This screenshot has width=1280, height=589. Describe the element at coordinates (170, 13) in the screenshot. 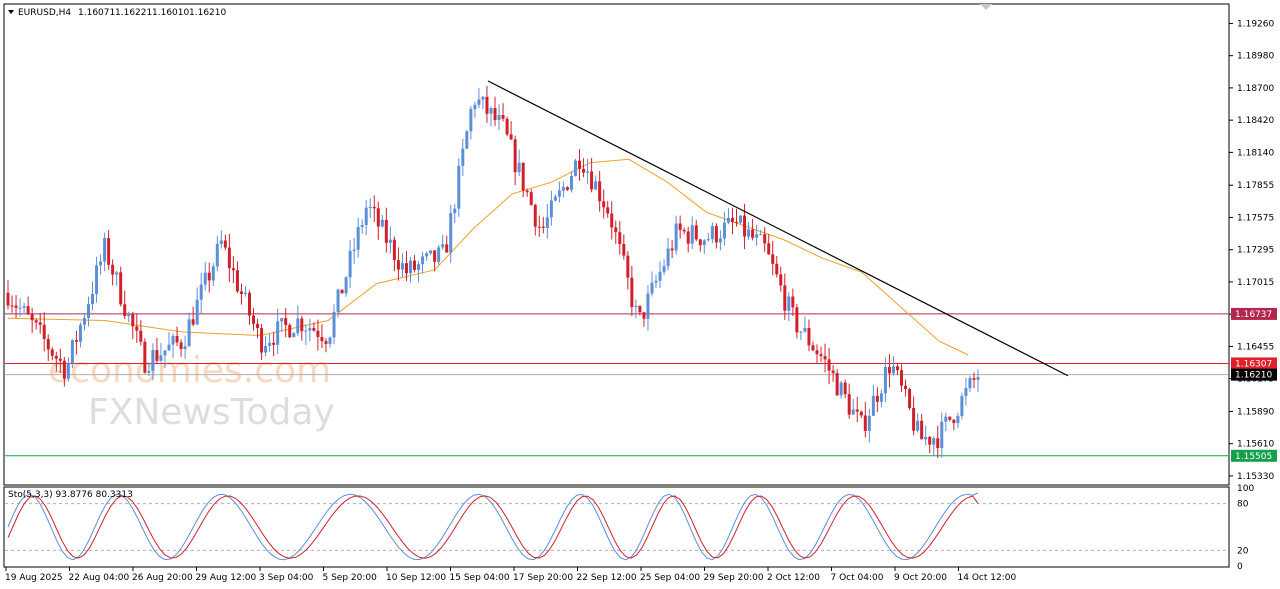

I see `header-low: 1.16010` at that location.